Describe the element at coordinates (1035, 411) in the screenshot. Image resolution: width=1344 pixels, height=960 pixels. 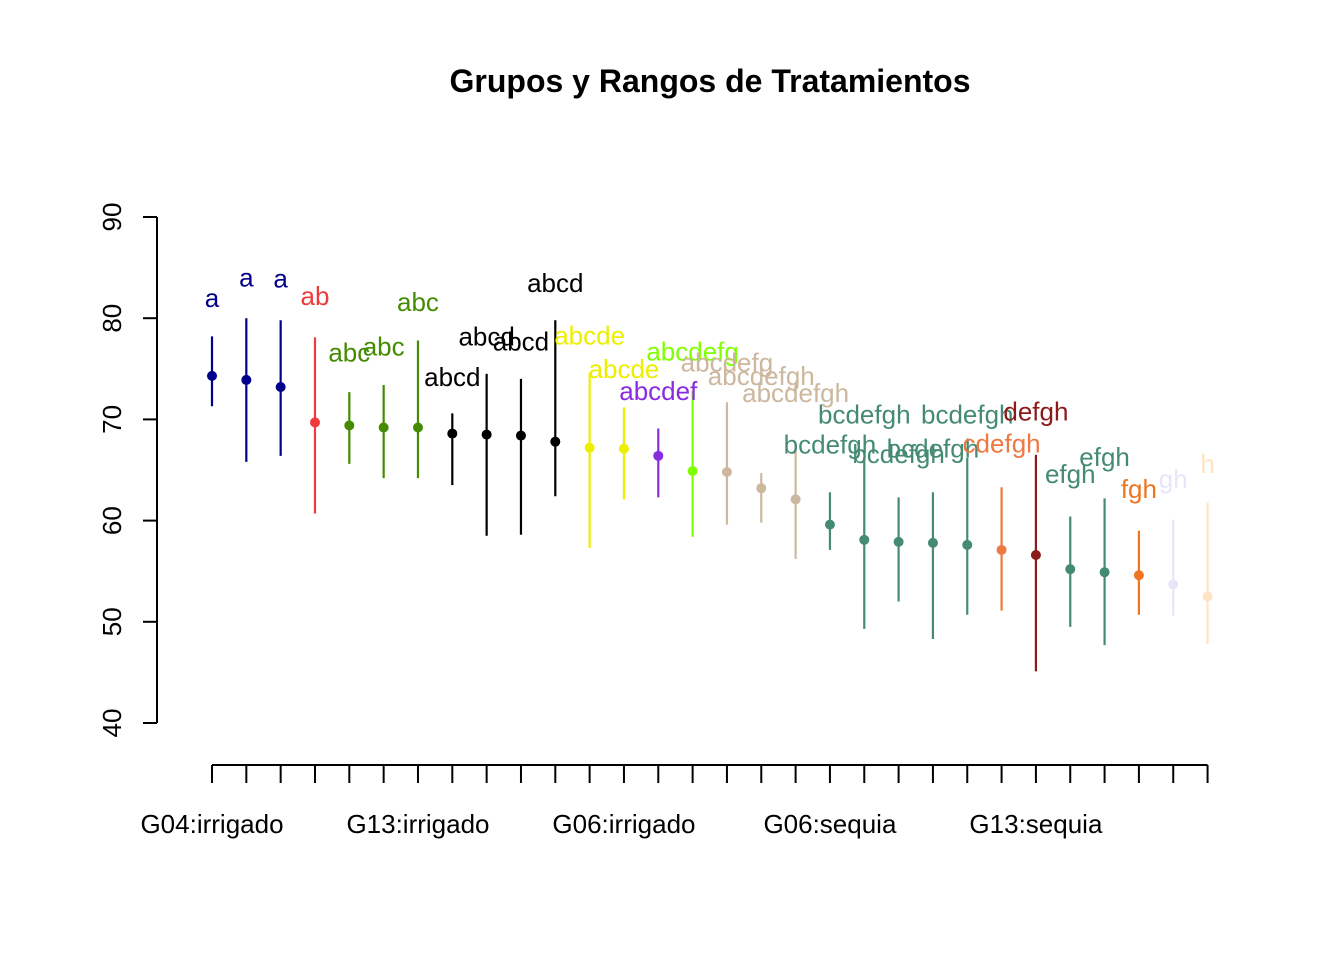
I see `group-label: defgh` at that location.